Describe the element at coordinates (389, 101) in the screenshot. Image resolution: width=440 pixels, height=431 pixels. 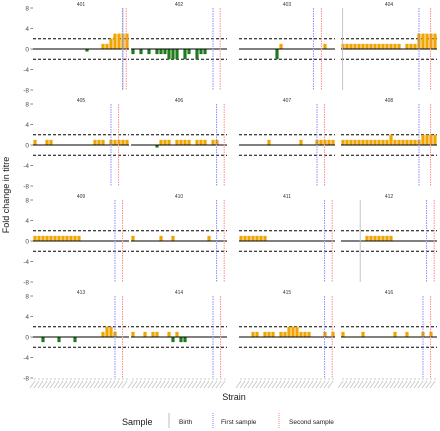
I see `panel-title: 408` at that location.